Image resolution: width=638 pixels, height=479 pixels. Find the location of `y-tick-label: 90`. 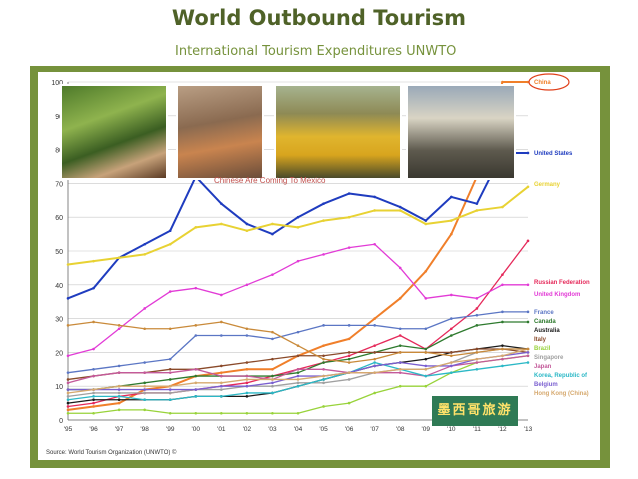

y-tick-label: 90 is located at coordinates (59, 117).